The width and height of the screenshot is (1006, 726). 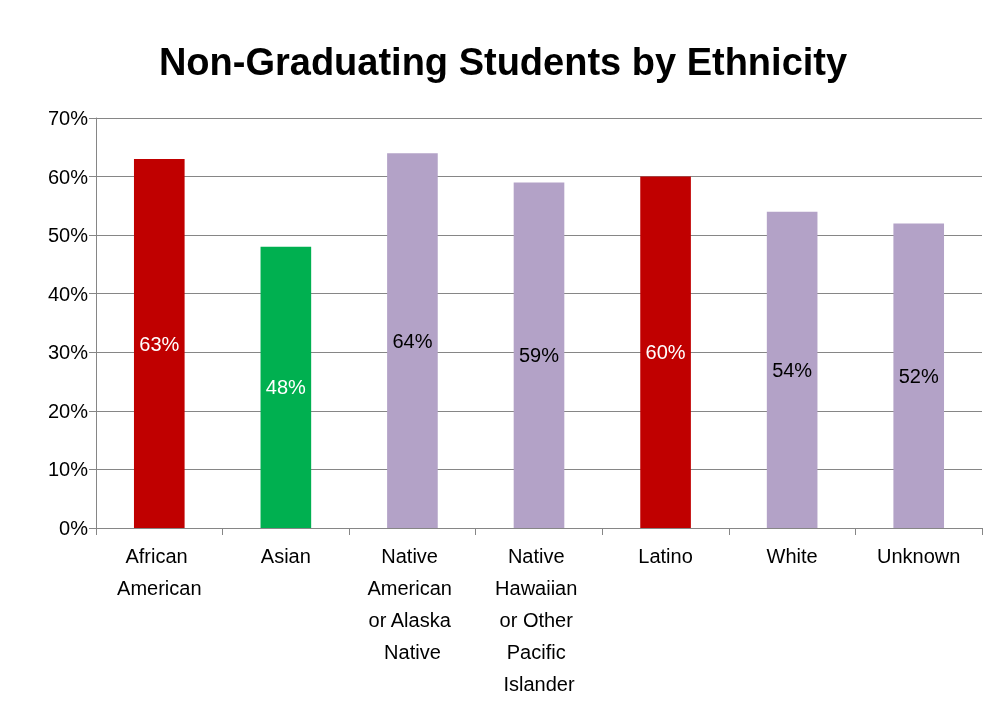 I want to click on y-tick-label: 30%, so click(x=68, y=352).